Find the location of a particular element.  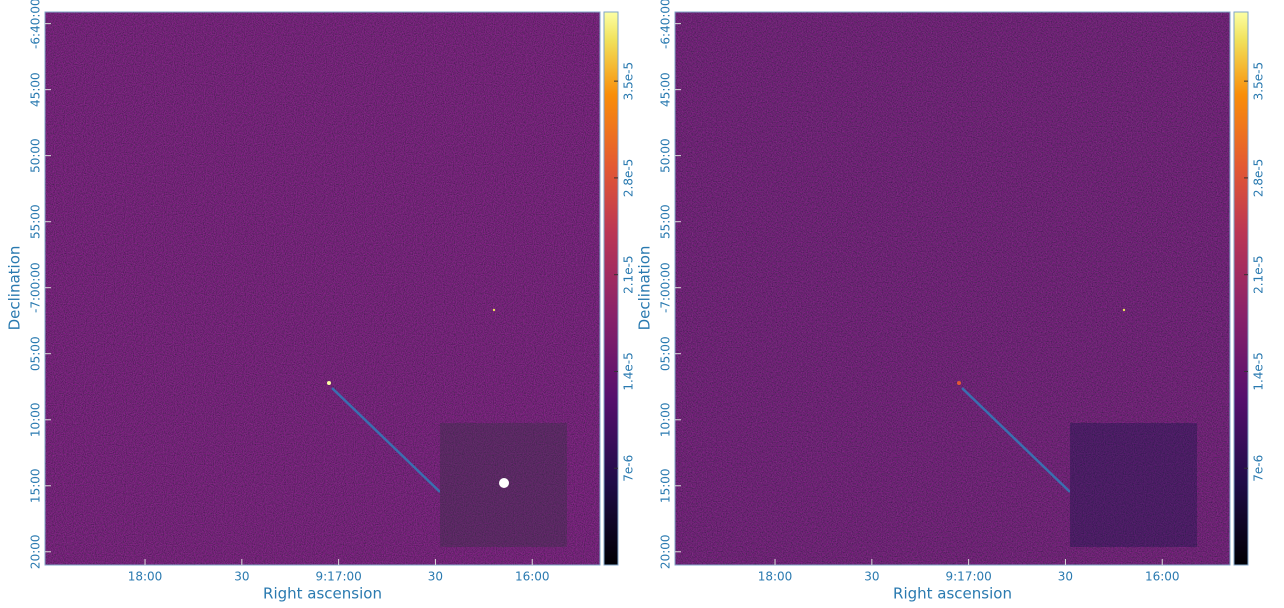

inset-noise is located at coordinates (1133, 485).